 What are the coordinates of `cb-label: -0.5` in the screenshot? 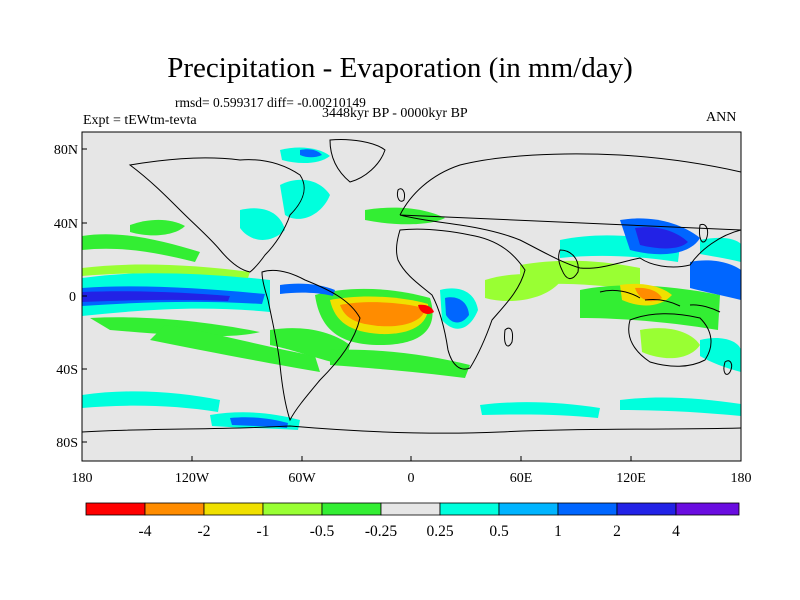 It's located at (322, 531).